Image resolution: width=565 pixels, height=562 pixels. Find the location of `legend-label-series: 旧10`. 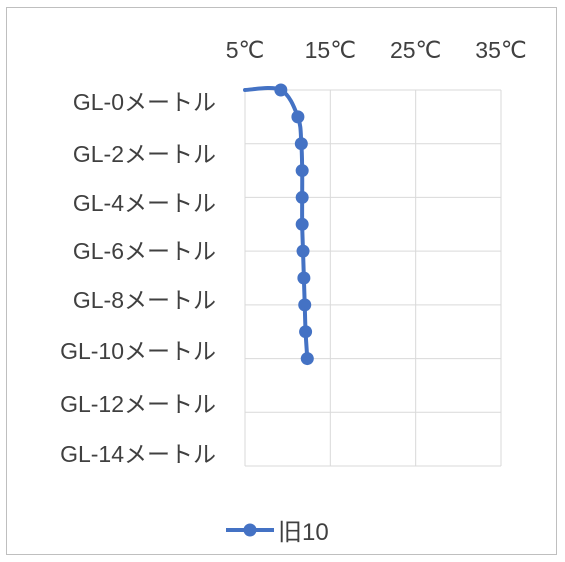

legend-label-series: 旧10 is located at coordinates (303, 532).